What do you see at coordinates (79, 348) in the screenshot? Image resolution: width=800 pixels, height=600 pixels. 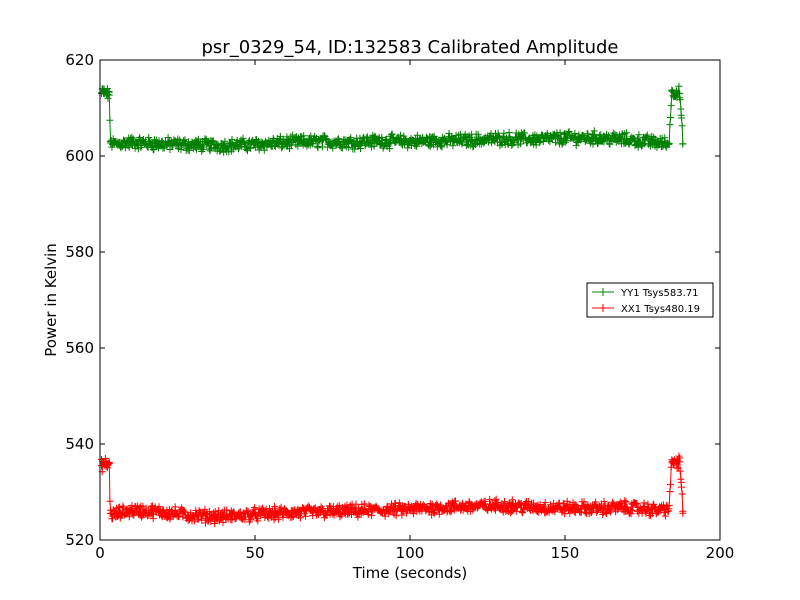 I see `y-tick-label: 560` at bounding box center [79, 348].